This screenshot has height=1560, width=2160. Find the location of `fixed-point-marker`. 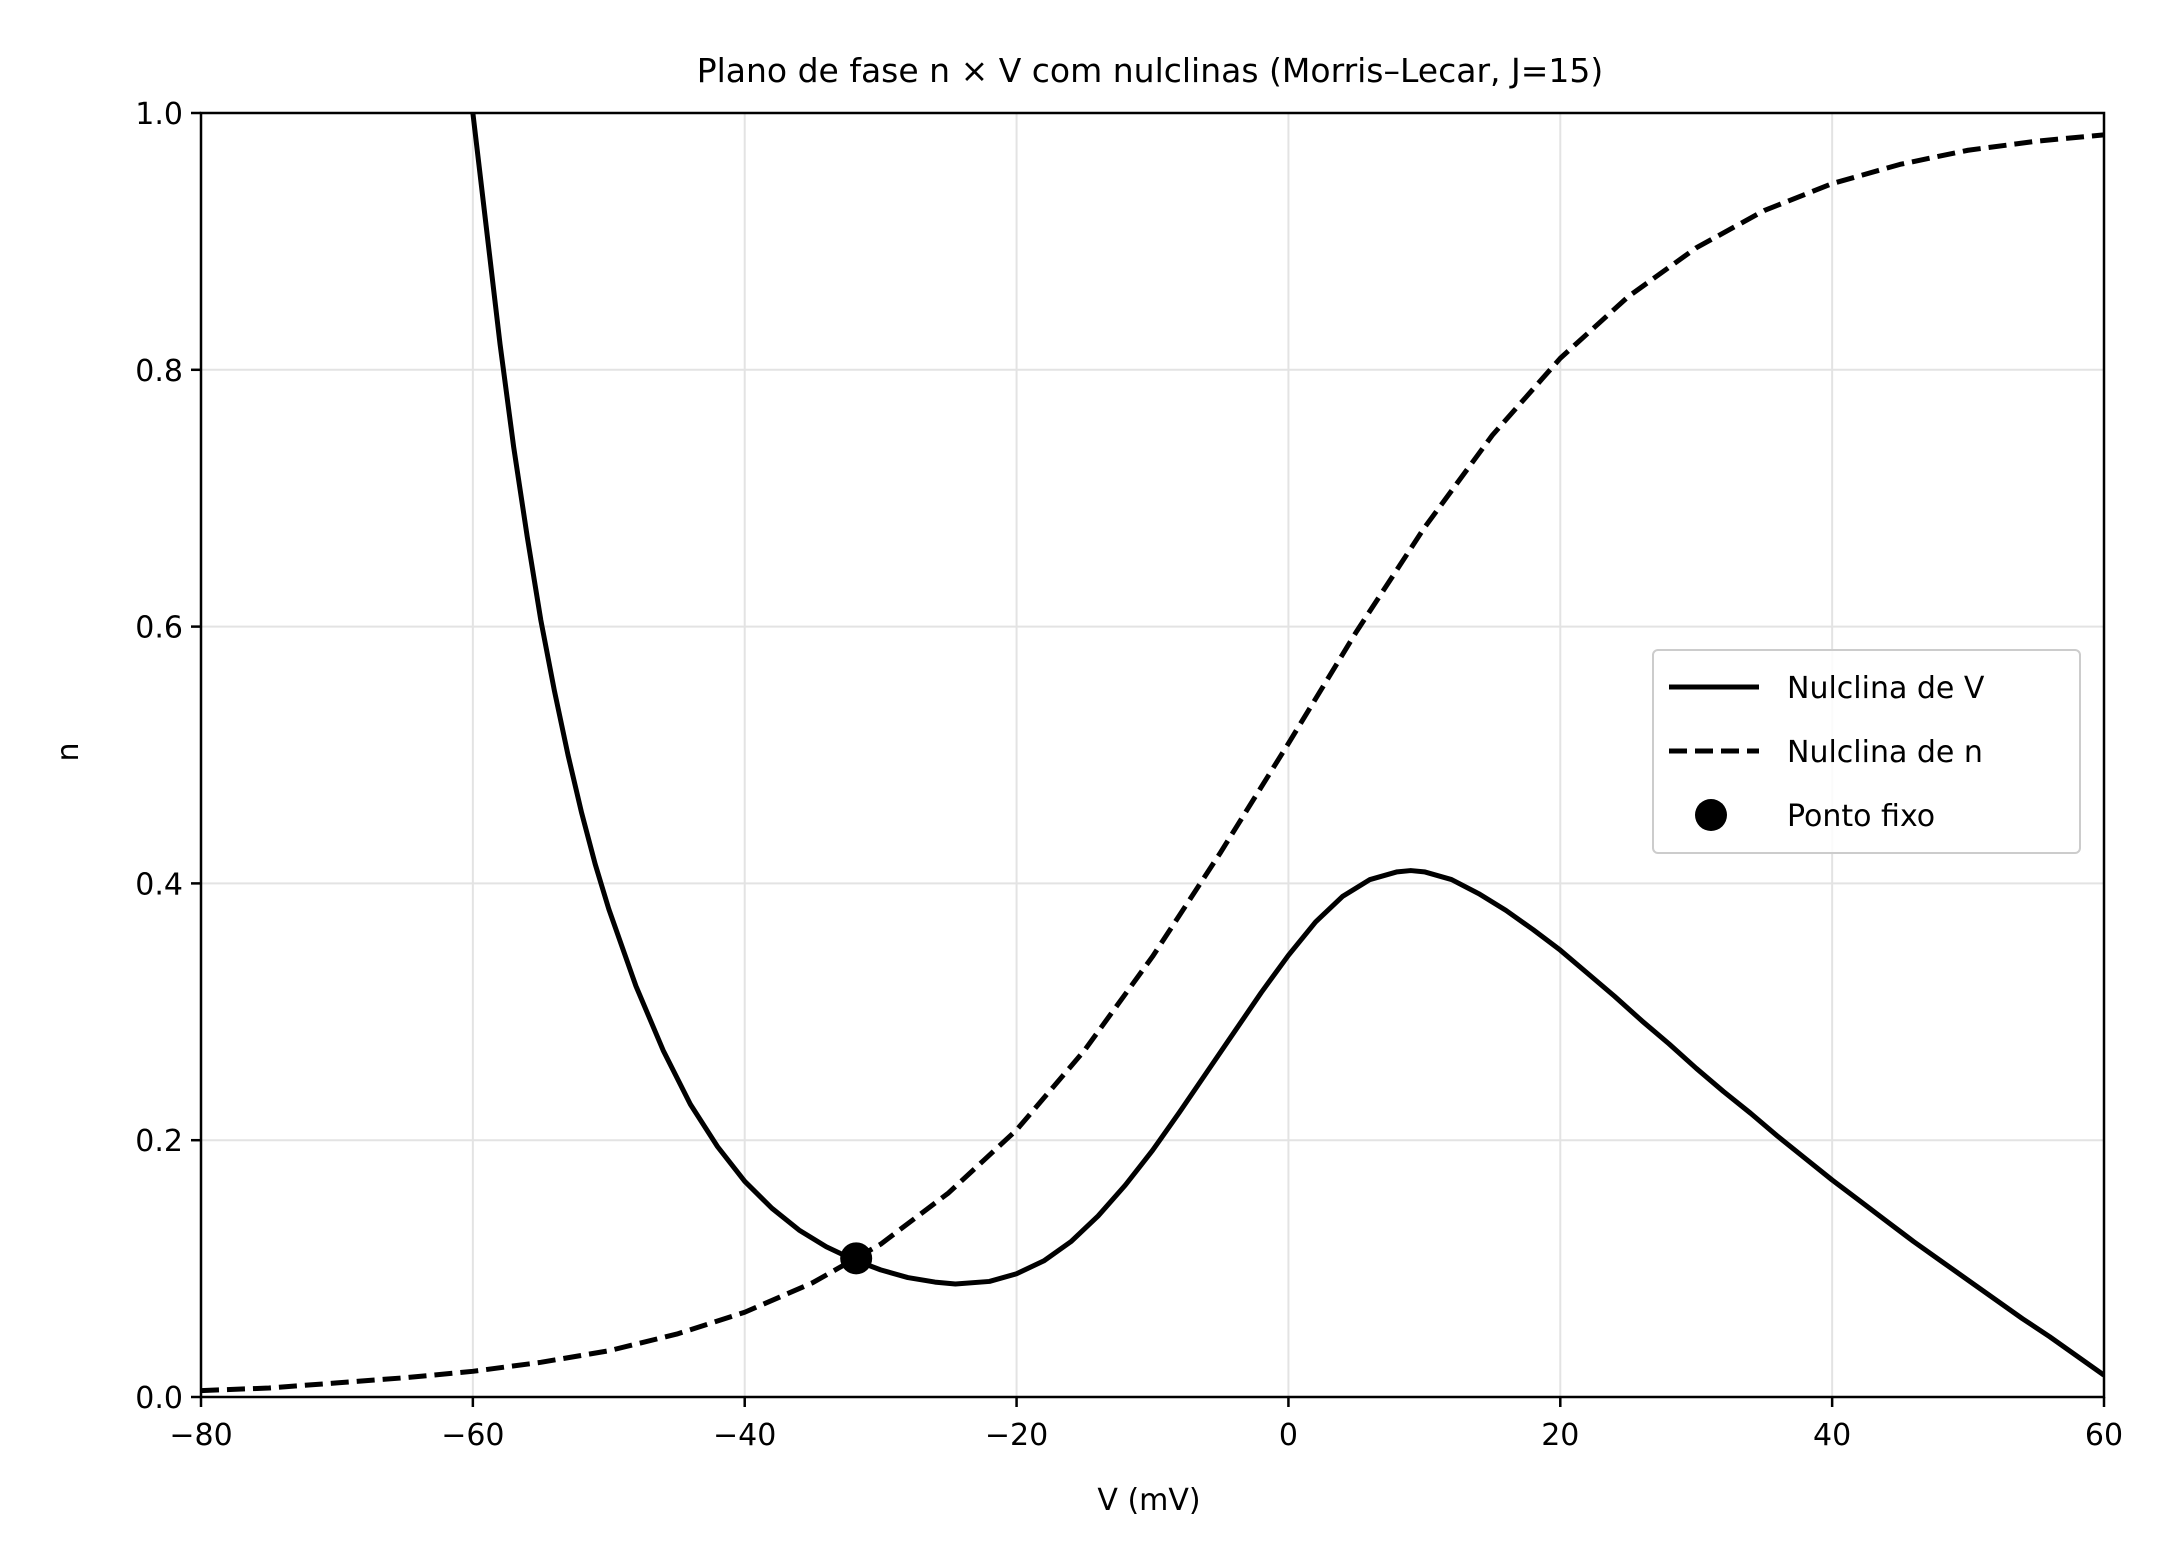

fixed-point-marker is located at coordinates (856, 1258).